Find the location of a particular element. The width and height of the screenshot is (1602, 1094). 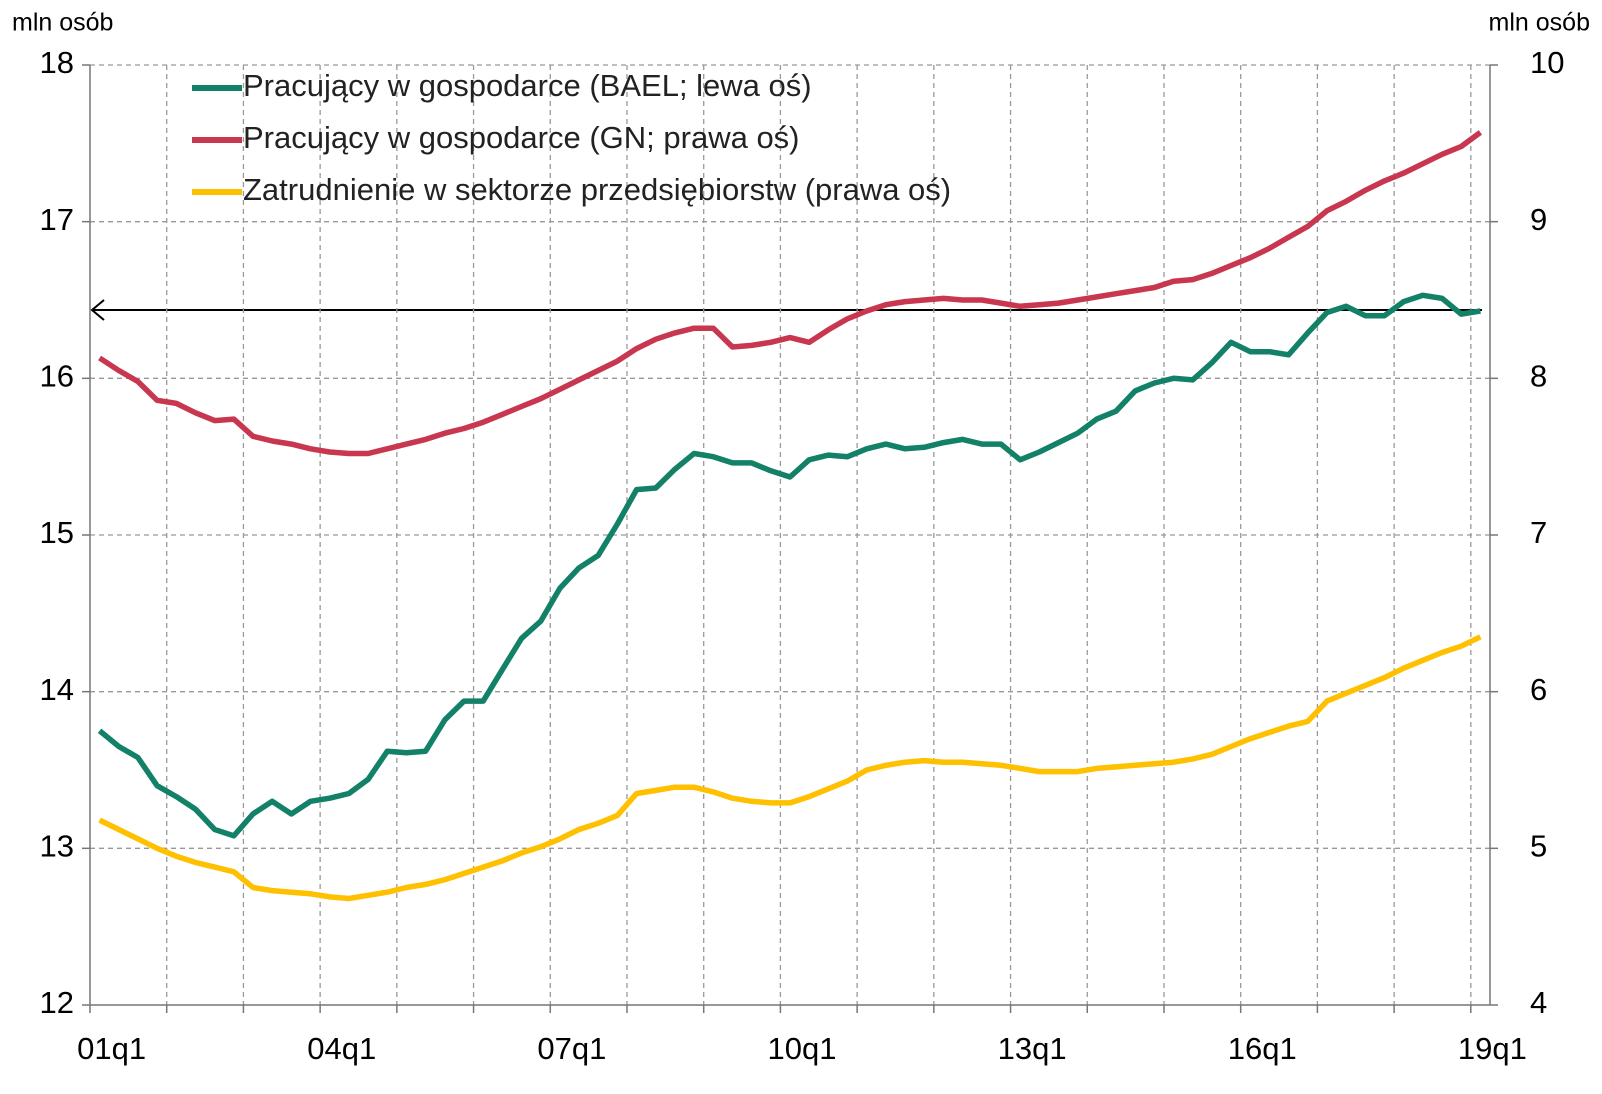

legend-label: Pracujący w gospodarce (GN; prawa oś) is located at coordinates (521, 137).